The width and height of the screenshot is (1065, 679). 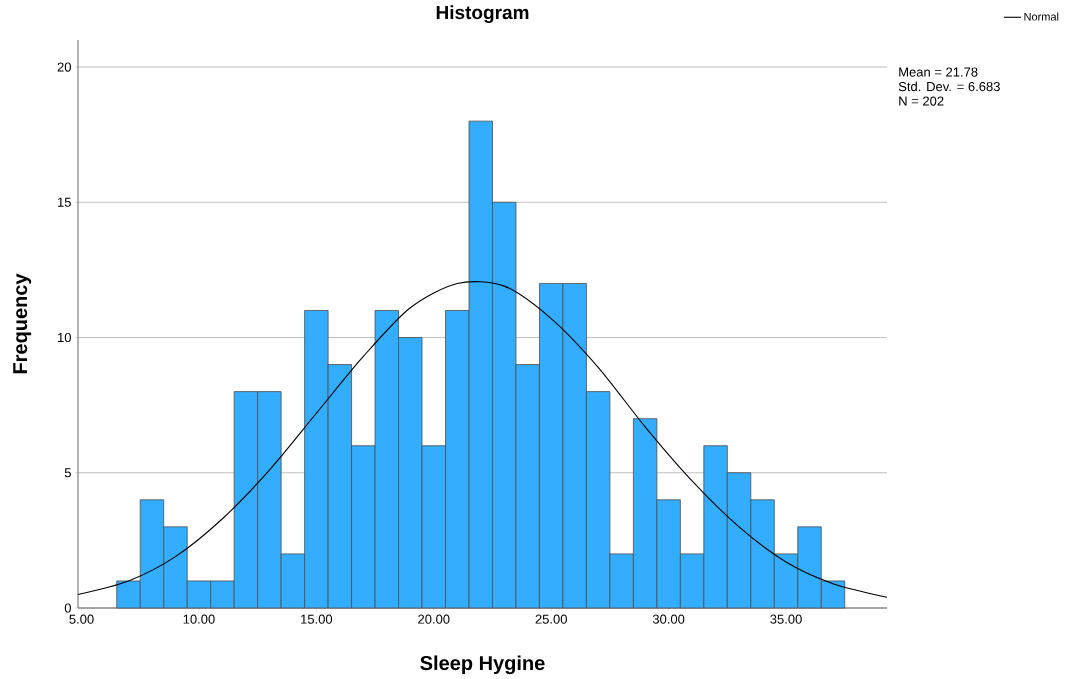 I want to click on y-tick-label: 20, so click(x=64, y=67).